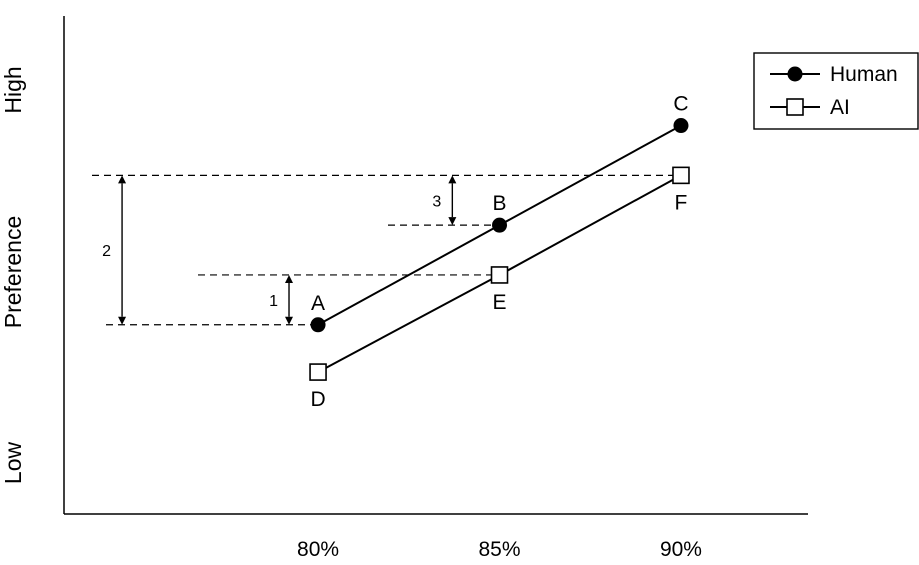 The height and width of the screenshot is (565, 919). Describe the element at coordinates (13, 463) in the screenshot. I see `y-low-label: Low` at that location.